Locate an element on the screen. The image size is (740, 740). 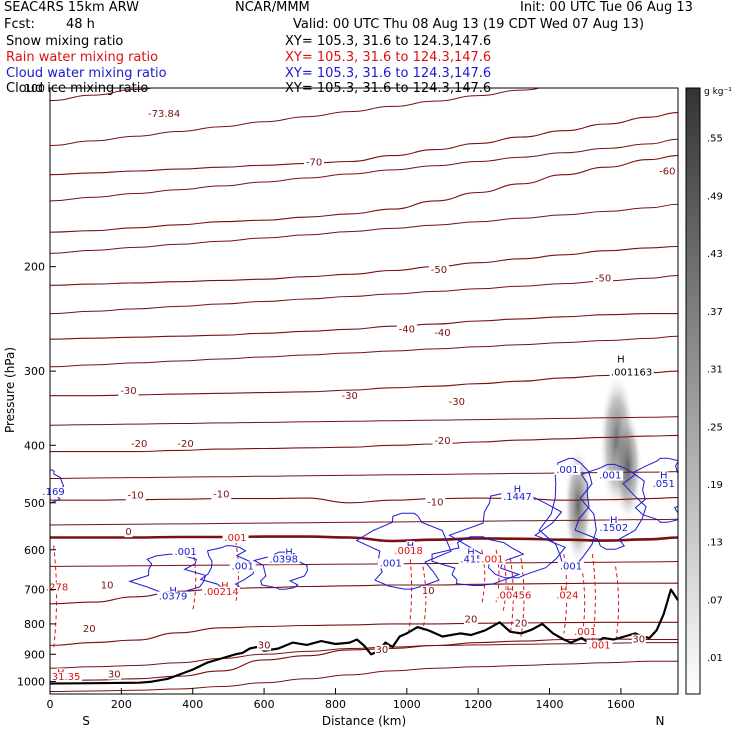
field-rain-xy: XY= 105.3, 31.6 to 124.3,147.6 is located at coordinates (388, 57).